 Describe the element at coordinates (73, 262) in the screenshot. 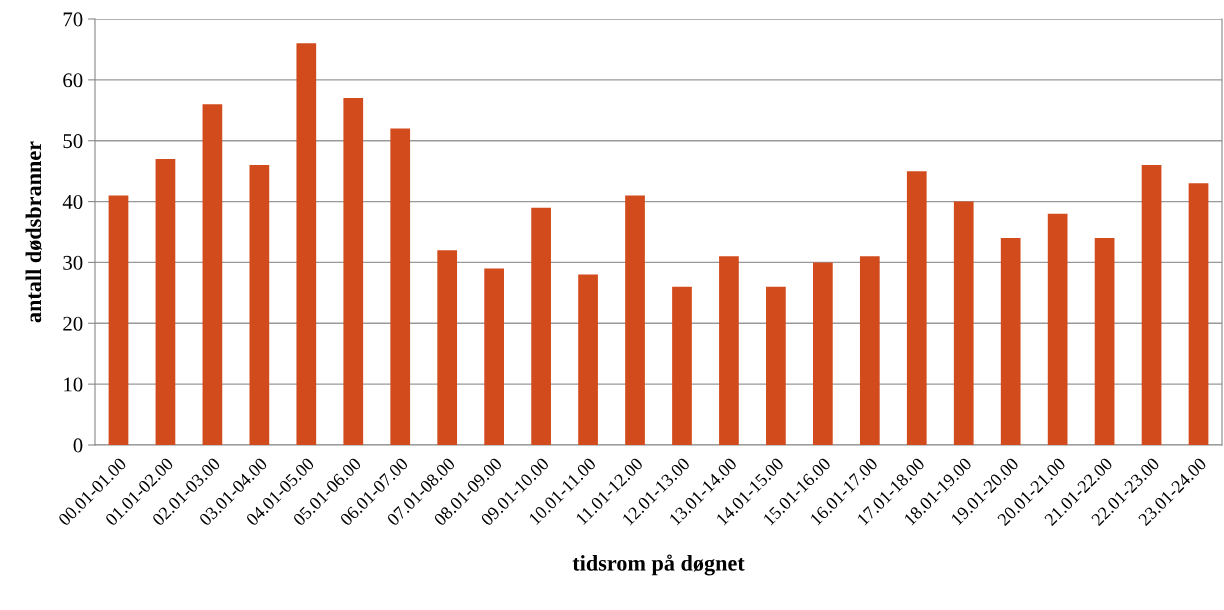

I see `y-tick-label: 30` at that location.